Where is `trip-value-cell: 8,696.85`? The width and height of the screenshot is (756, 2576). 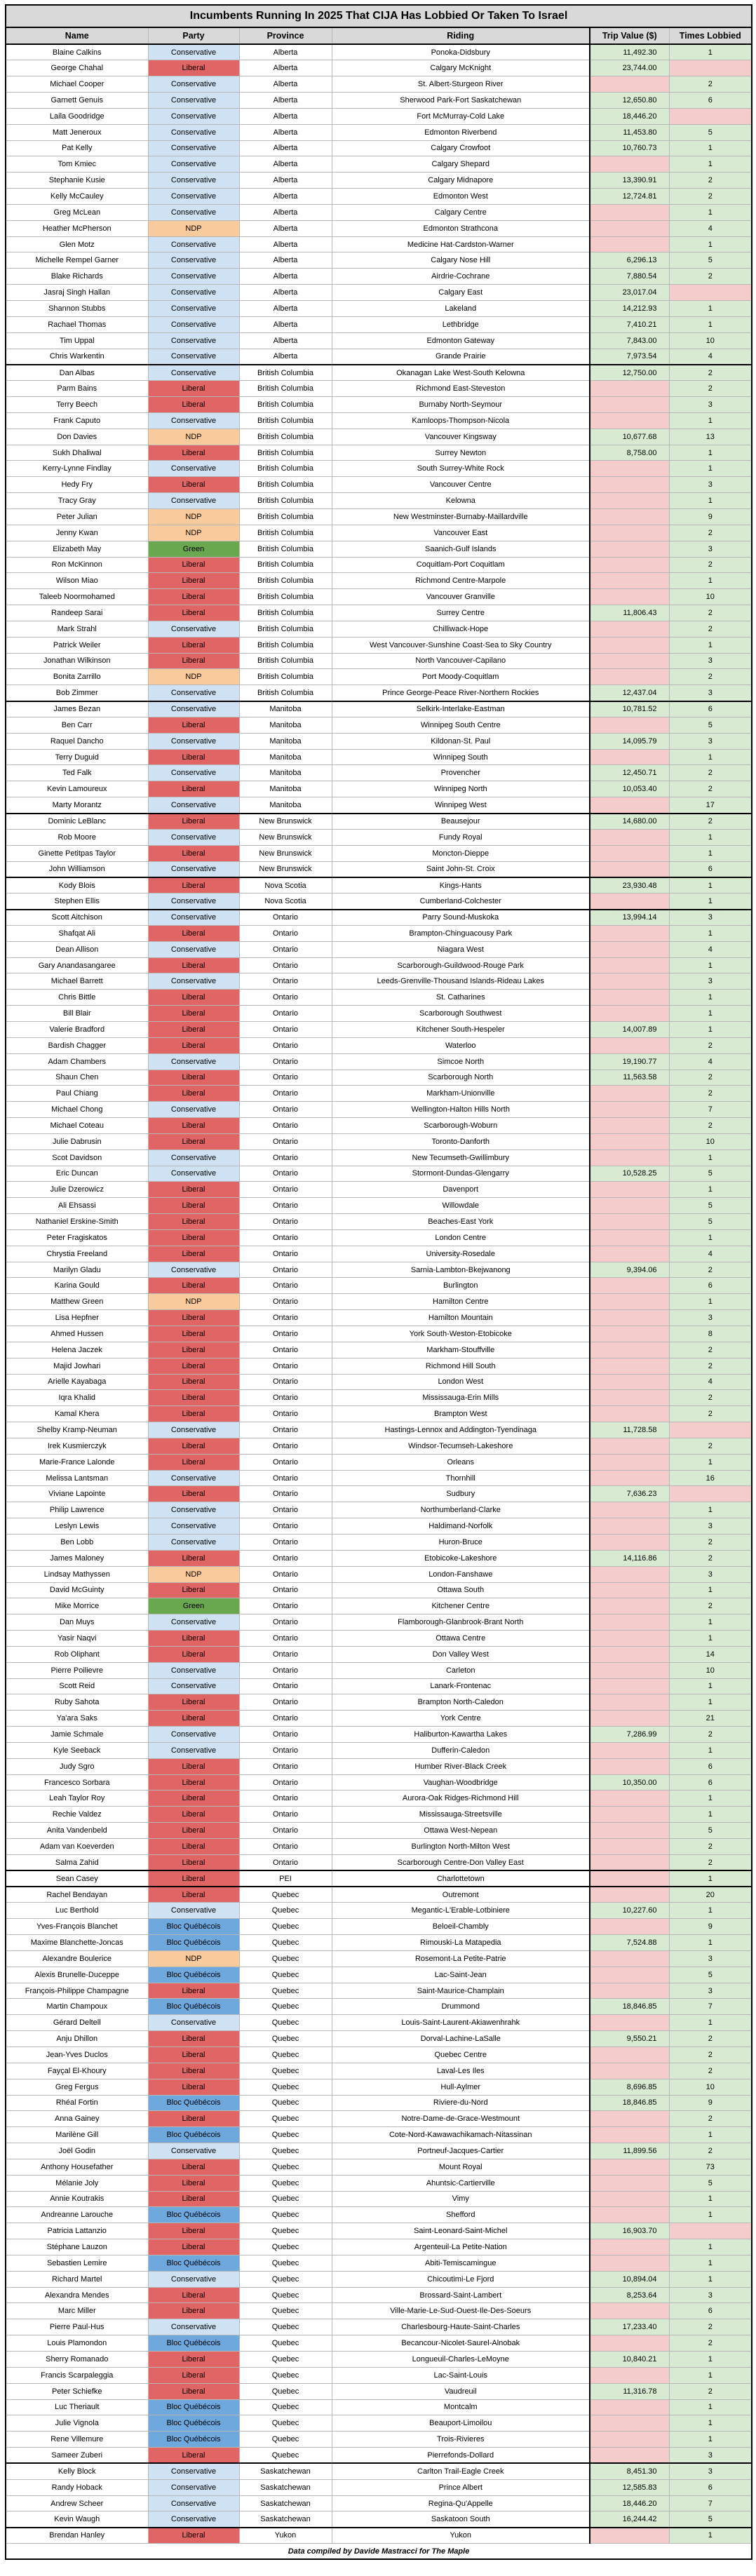 trip-value-cell: 8,696.85 is located at coordinates (629, 2087).